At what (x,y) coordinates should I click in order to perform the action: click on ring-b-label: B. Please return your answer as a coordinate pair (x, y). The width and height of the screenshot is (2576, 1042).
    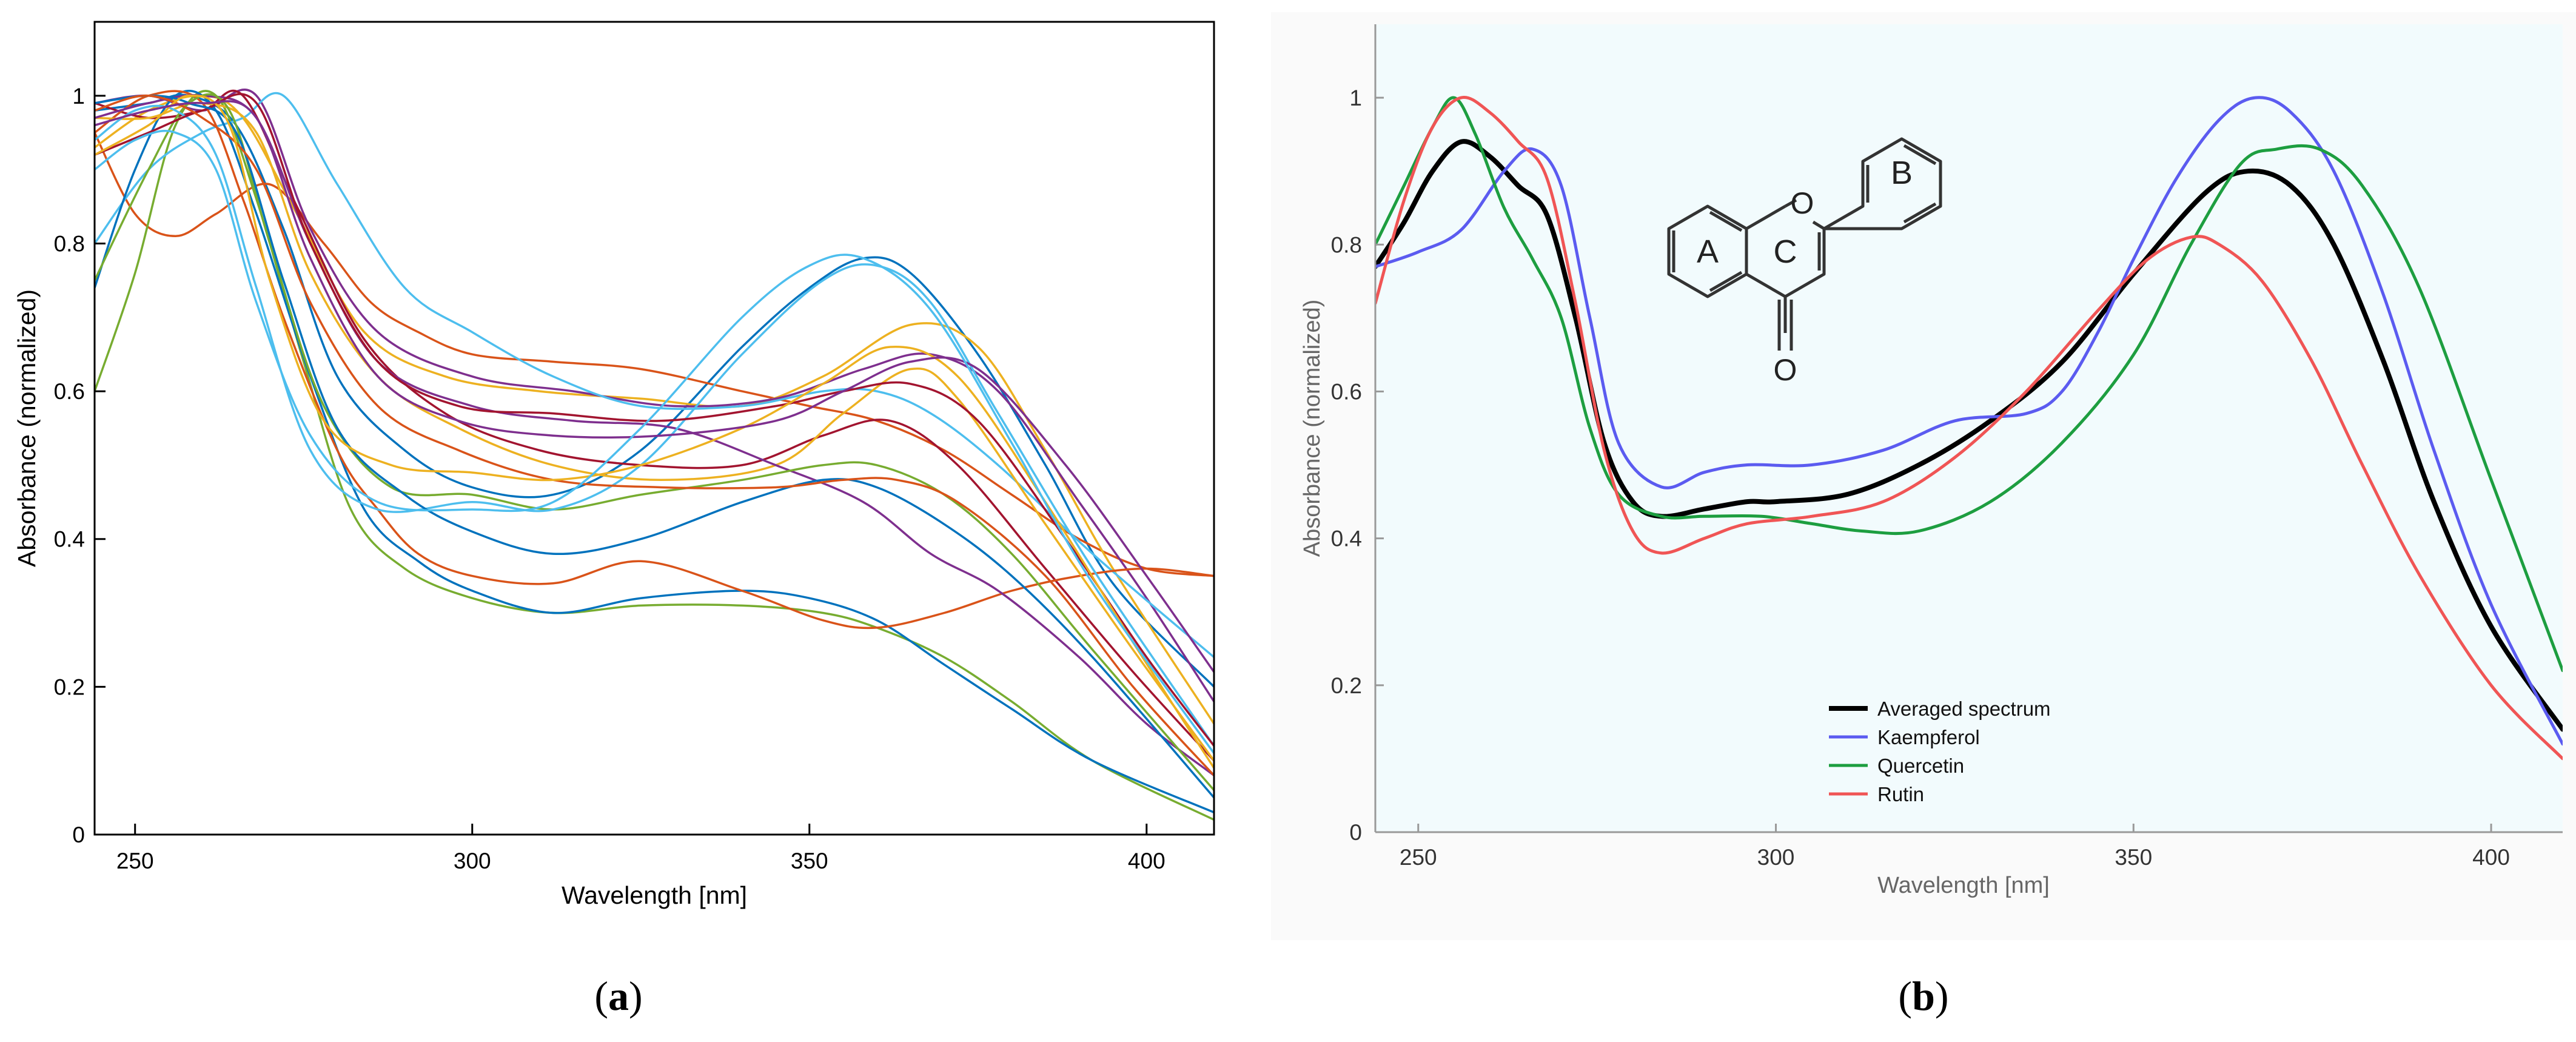
    Looking at the image, I should click on (1902, 173).